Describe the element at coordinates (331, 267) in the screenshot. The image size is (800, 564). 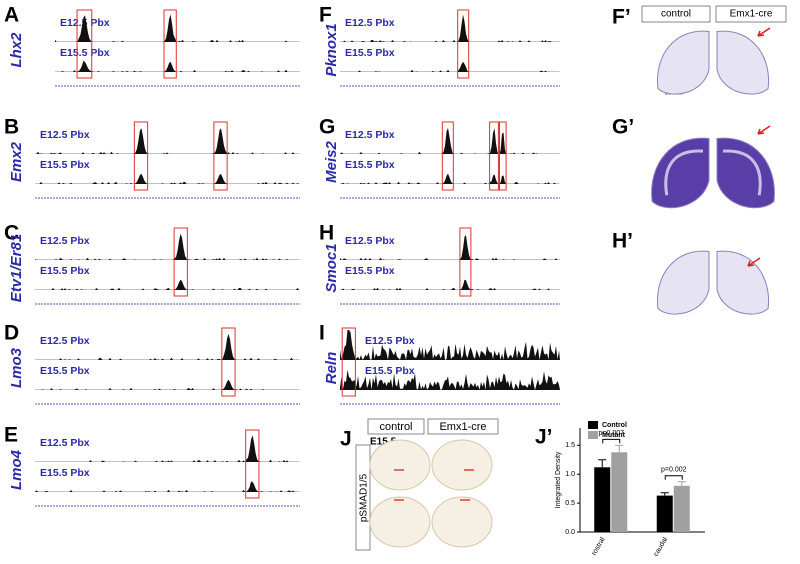
I see `gene-label: Smoc1` at that location.